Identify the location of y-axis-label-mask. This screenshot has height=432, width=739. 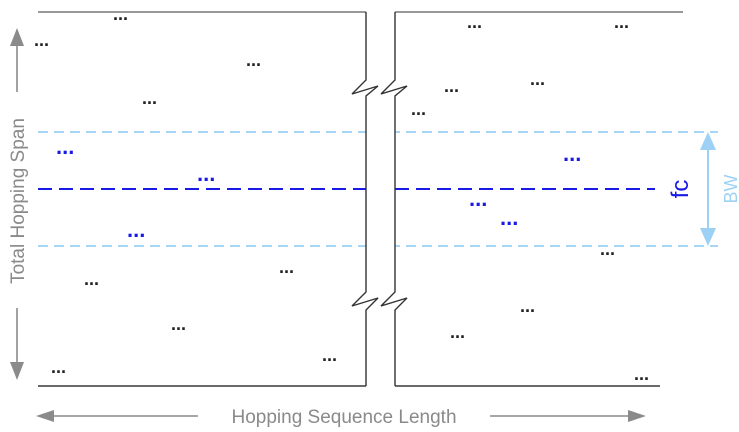
(18, 200).